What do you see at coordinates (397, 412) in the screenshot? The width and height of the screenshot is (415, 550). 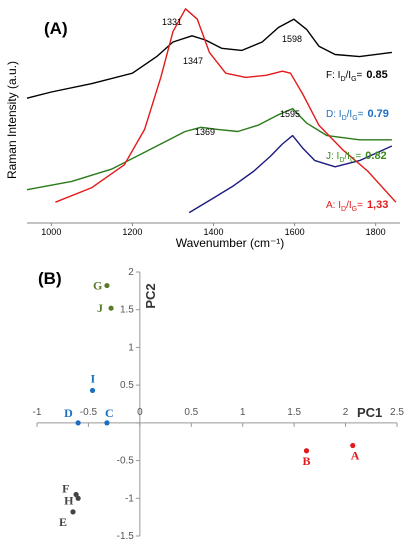 I see `panel-b-x-tick-label: 2.5` at bounding box center [397, 412].